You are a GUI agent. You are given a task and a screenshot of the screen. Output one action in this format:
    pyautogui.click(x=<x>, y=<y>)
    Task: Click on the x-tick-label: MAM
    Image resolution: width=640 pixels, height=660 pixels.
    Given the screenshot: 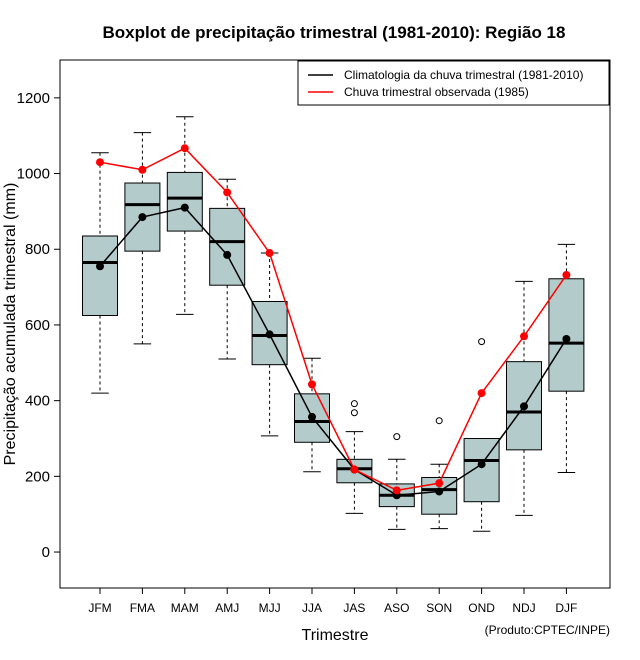 What is the action you would take?
    pyautogui.click(x=185, y=608)
    